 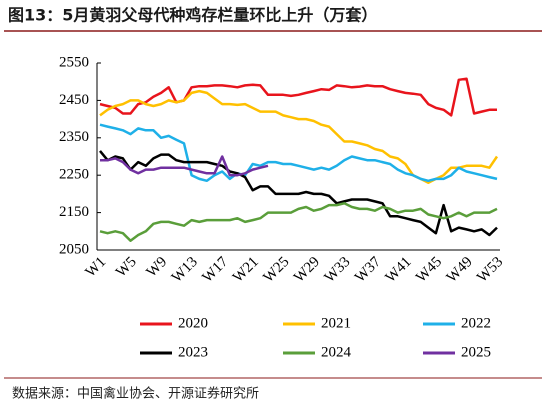 I want to click on y-tick-label: 2350, so click(x=74, y=137).